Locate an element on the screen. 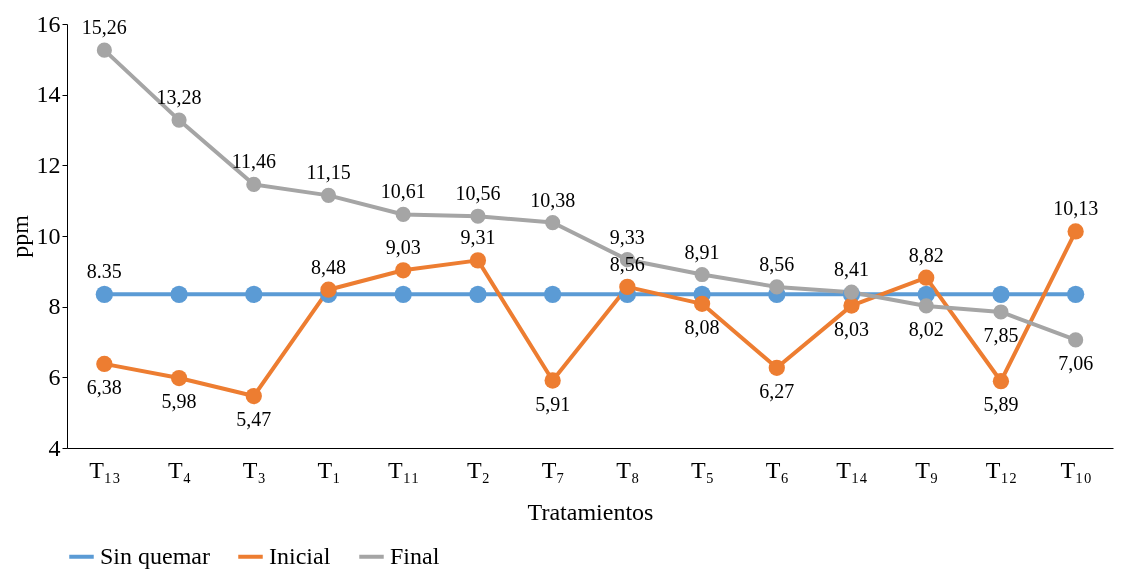  data-label: 8,03 is located at coordinates (851, 328).